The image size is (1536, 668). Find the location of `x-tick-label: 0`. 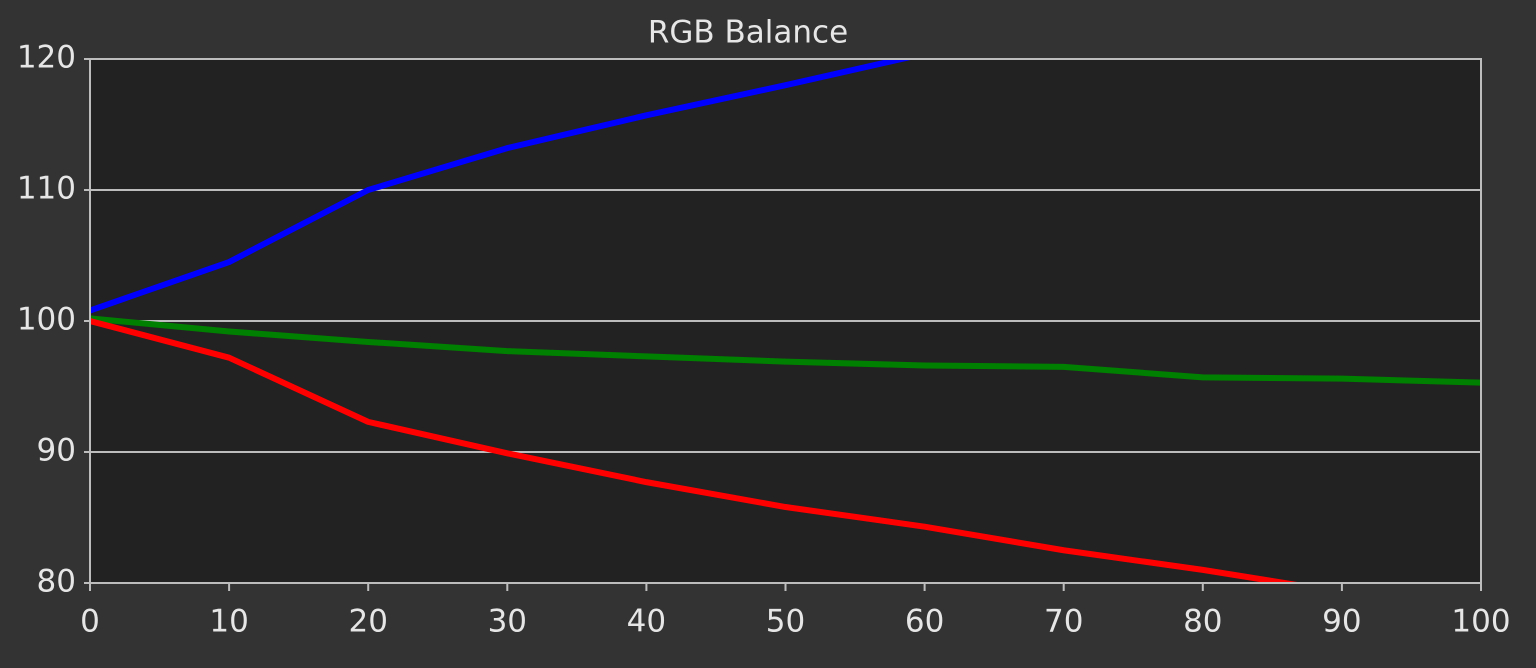

x-tick-label: 0 is located at coordinates (90, 622).